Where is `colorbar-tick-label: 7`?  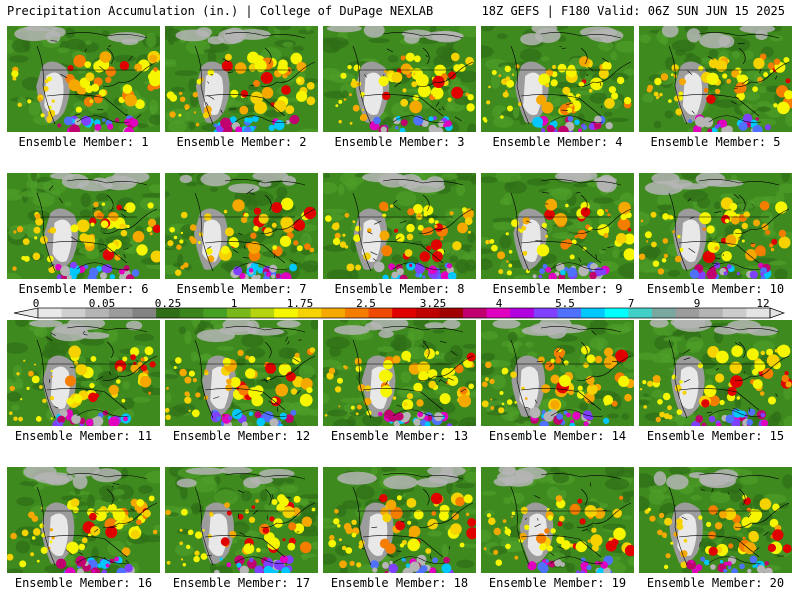
colorbar-tick-label: 7 is located at coordinates (631, 303).